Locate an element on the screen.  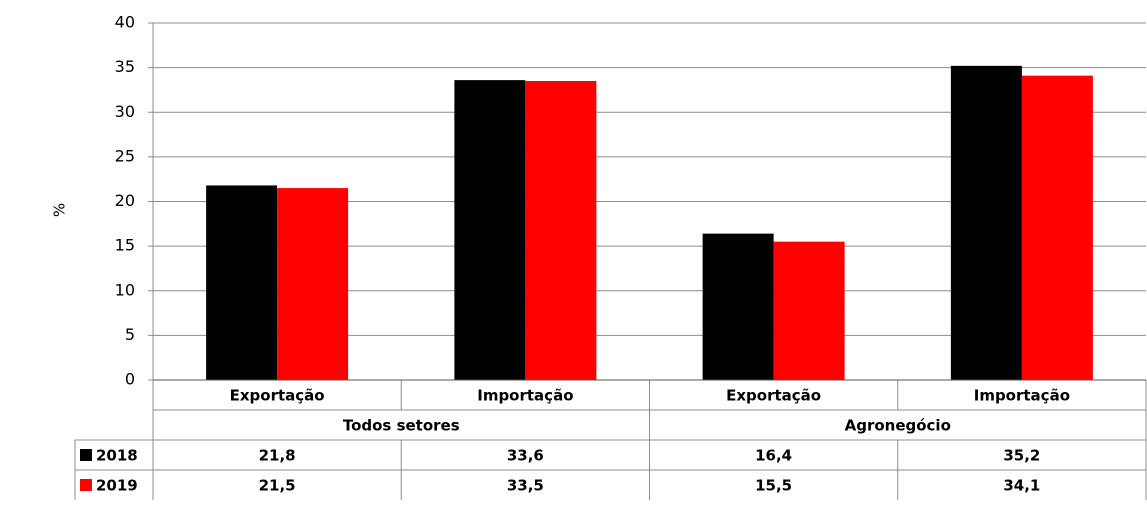
table-value: 34,1 is located at coordinates (1021, 486).